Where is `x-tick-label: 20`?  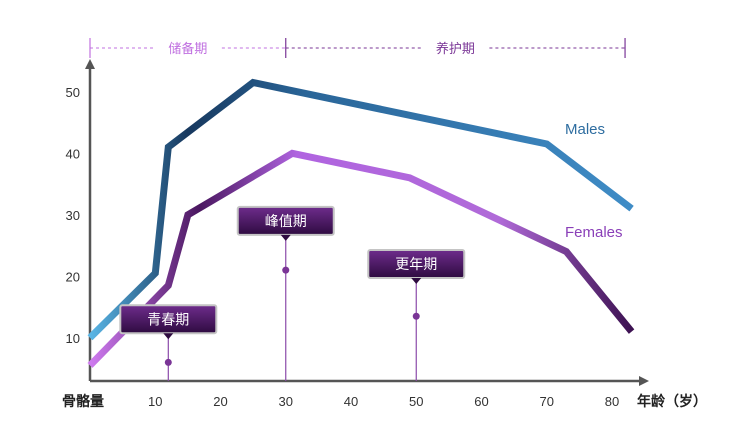 x-tick-label: 20 is located at coordinates (220, 401).